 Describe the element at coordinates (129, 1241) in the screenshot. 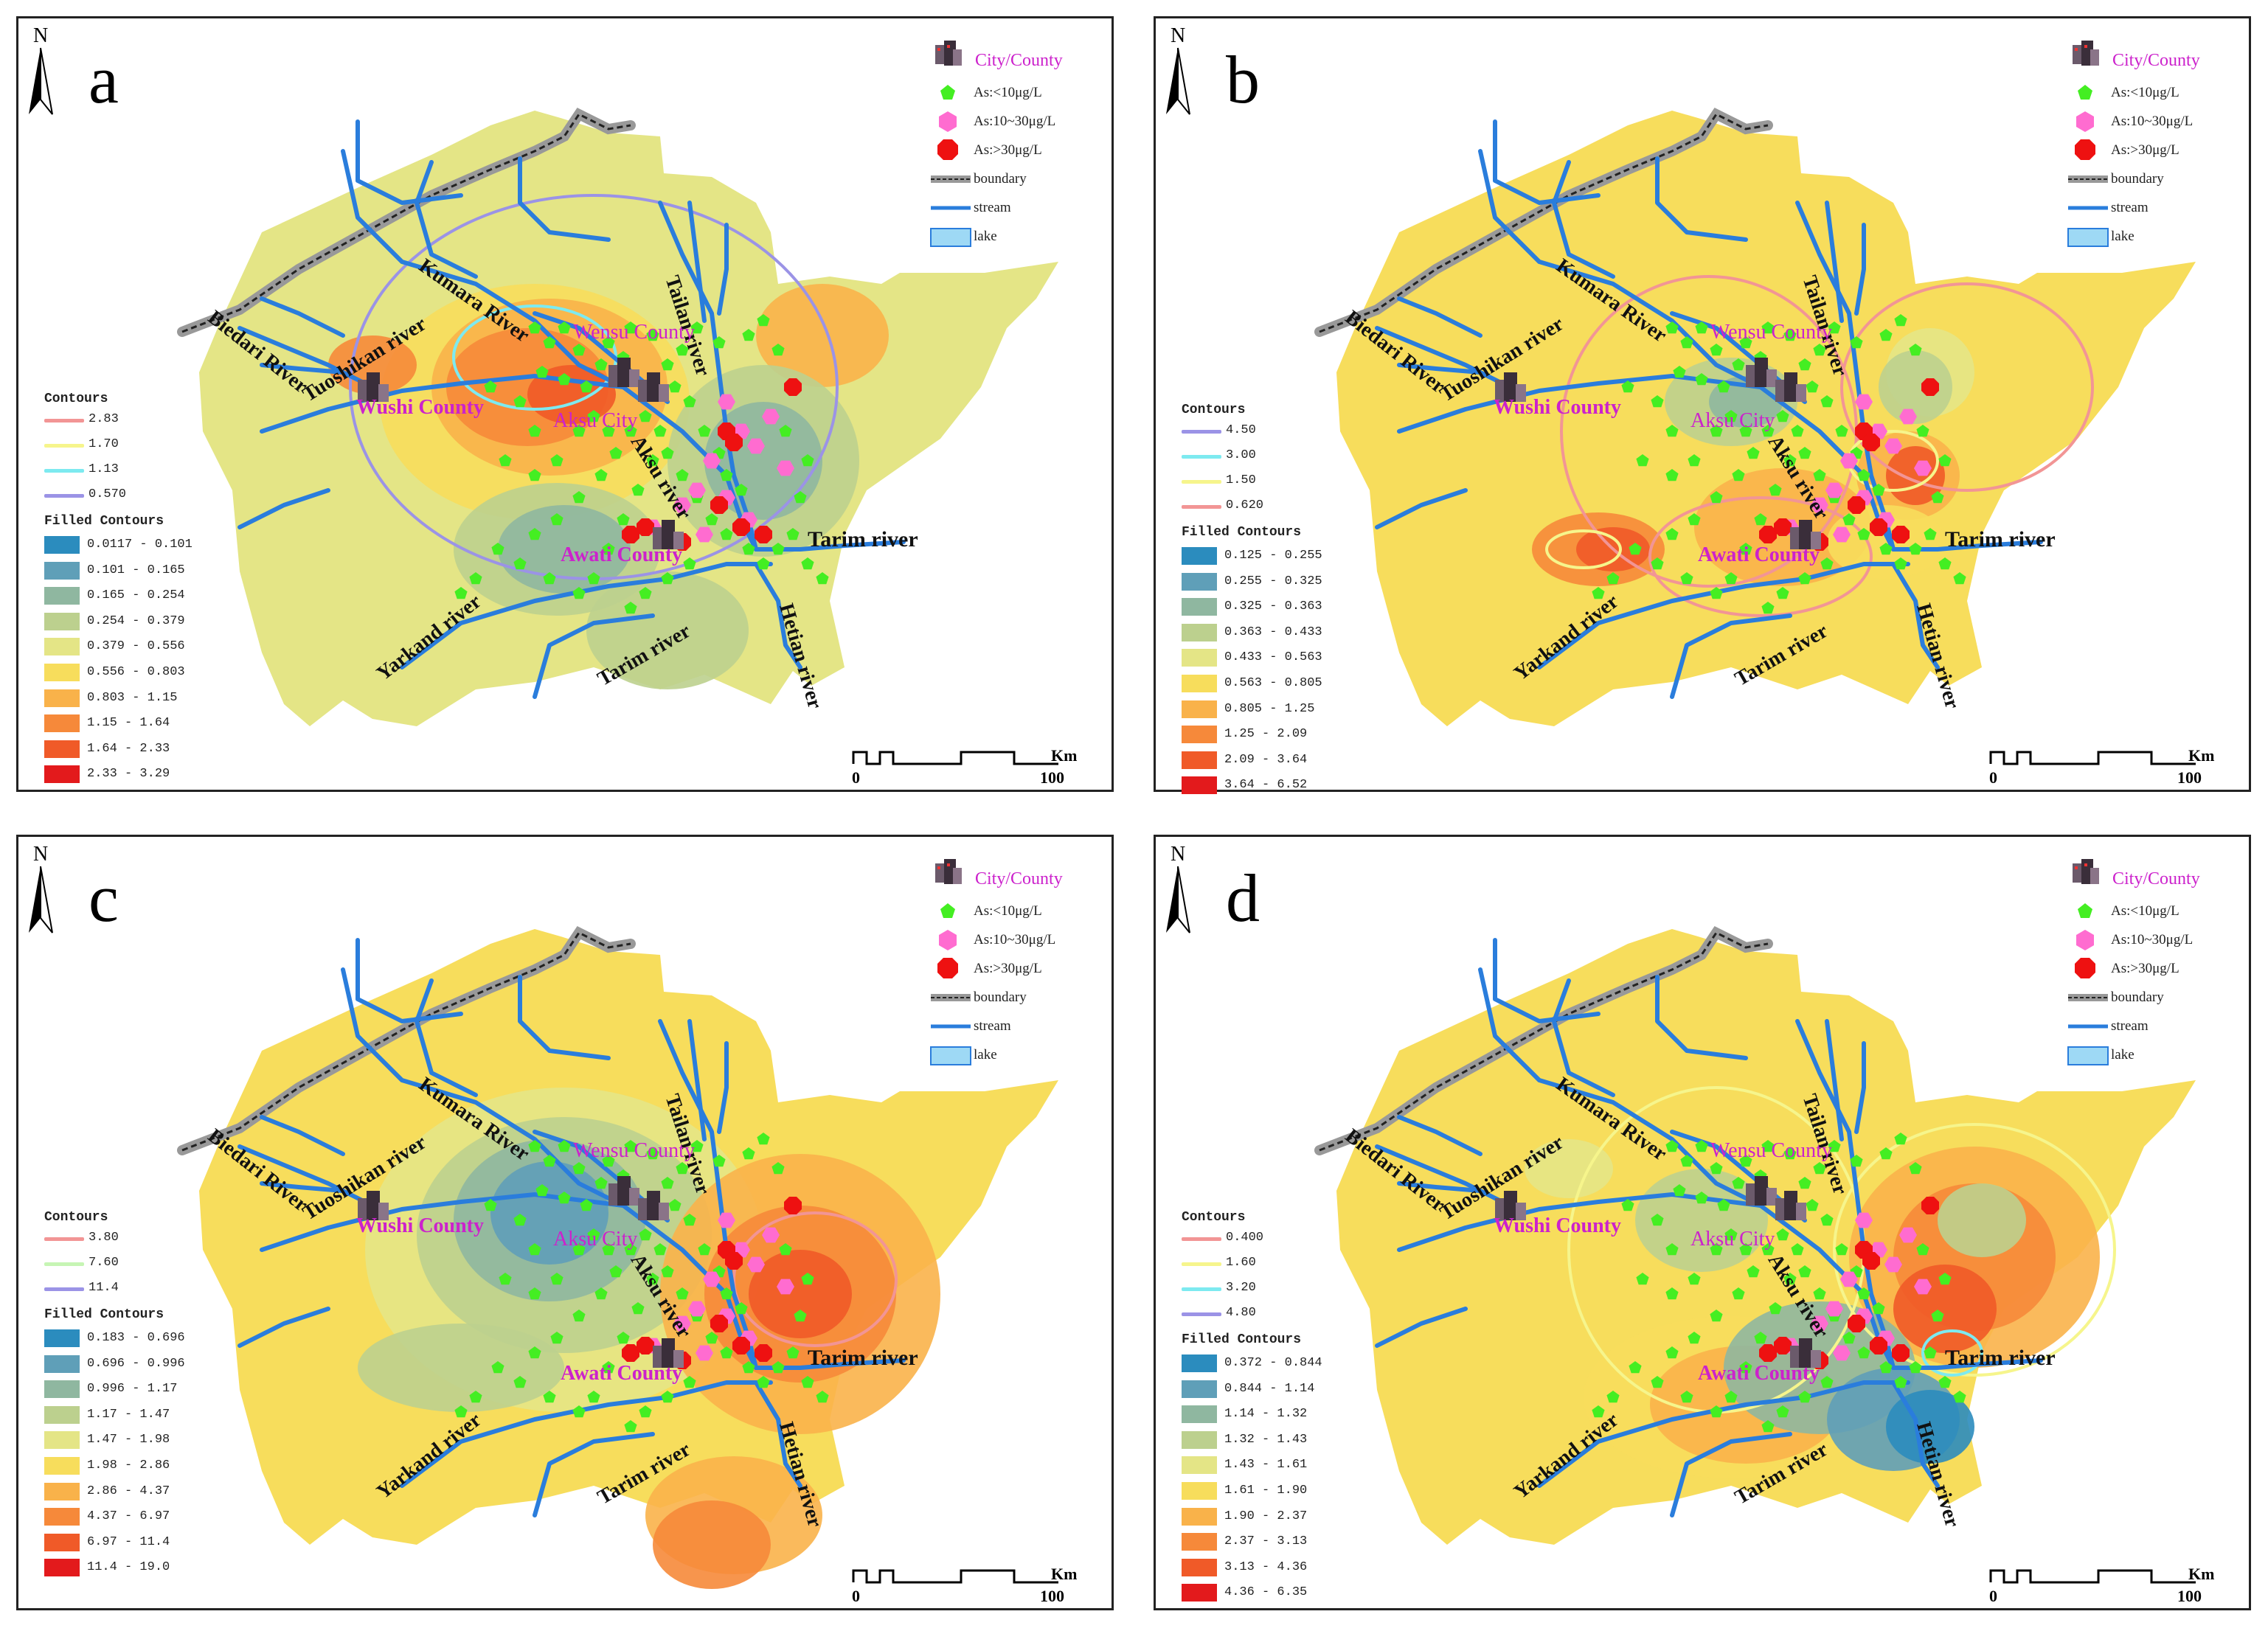

I see `contour-legend-row: 3.80` at that location.